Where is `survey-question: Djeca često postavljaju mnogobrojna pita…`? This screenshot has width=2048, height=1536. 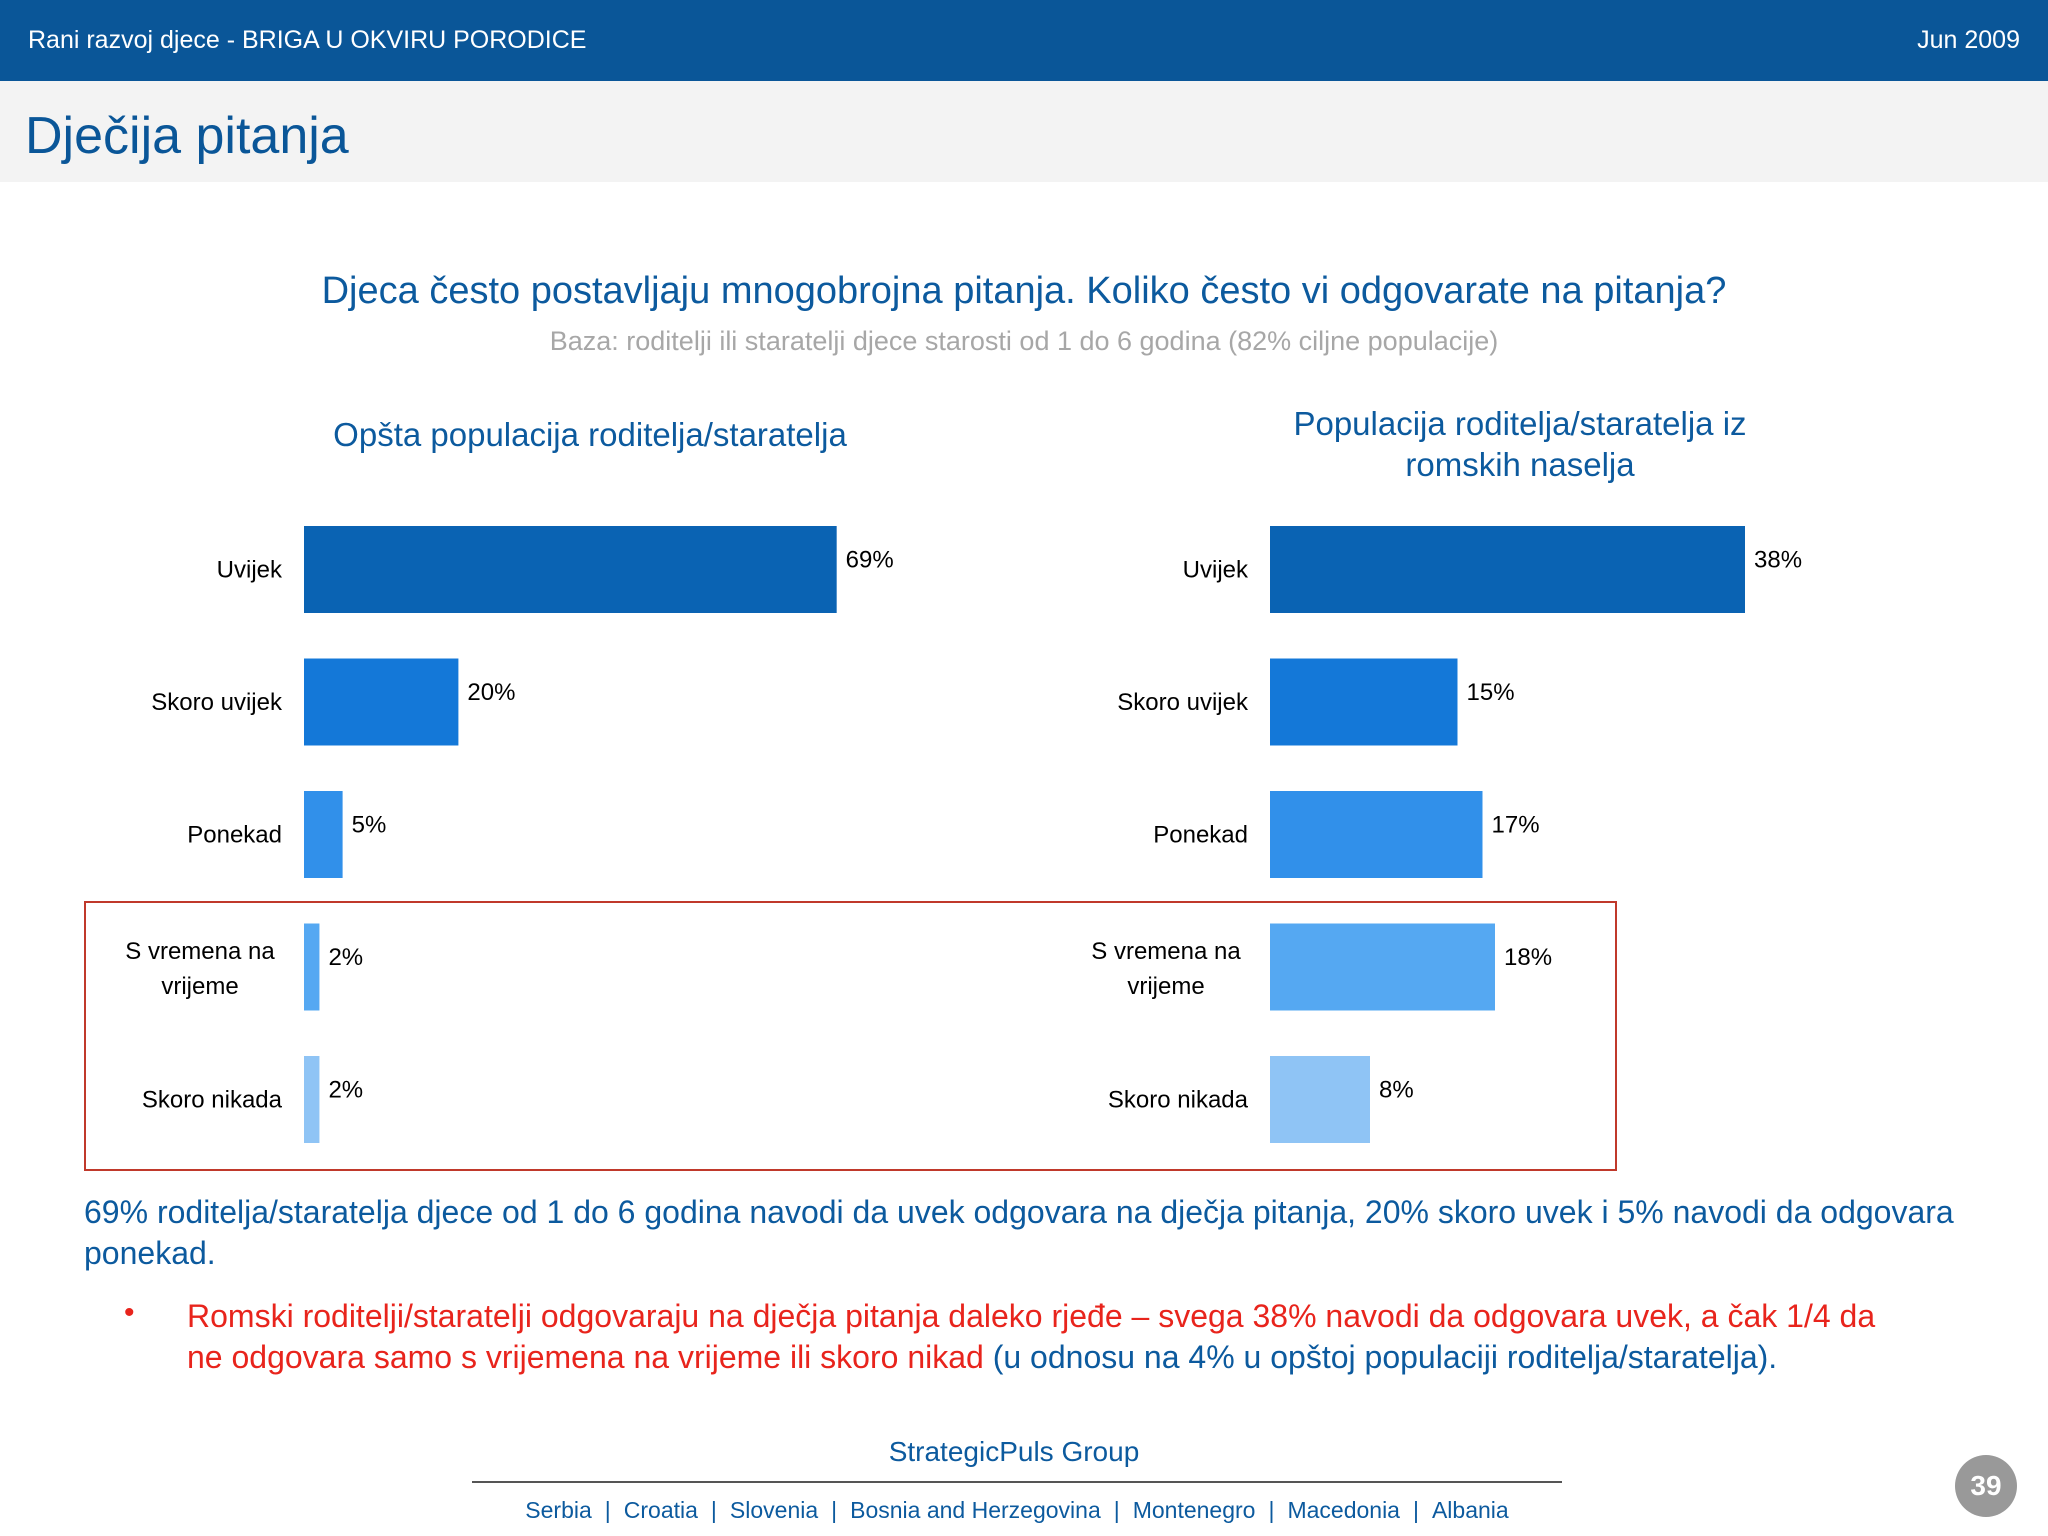
survey-question: Djeca često postavljaju mnogobrojna pita… is located at coordinates (1024, 291).